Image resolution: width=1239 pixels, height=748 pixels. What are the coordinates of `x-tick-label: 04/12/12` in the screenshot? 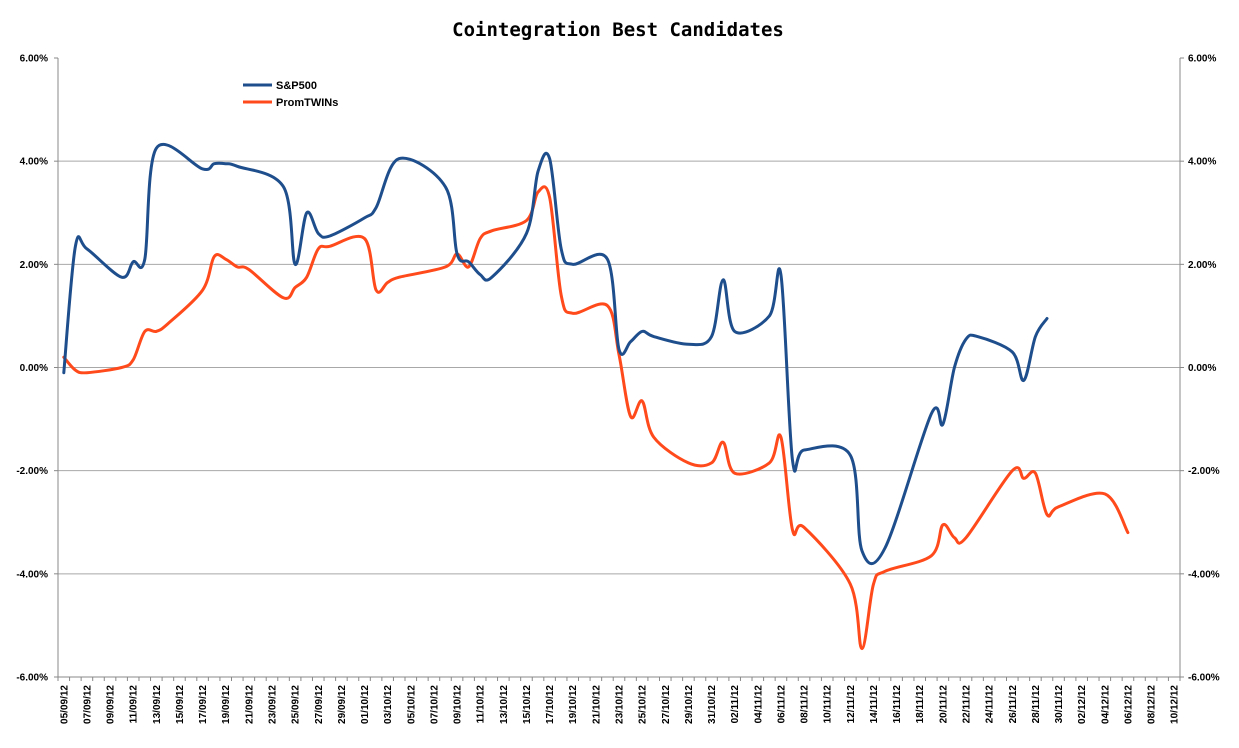 It's located at (1105, 704).